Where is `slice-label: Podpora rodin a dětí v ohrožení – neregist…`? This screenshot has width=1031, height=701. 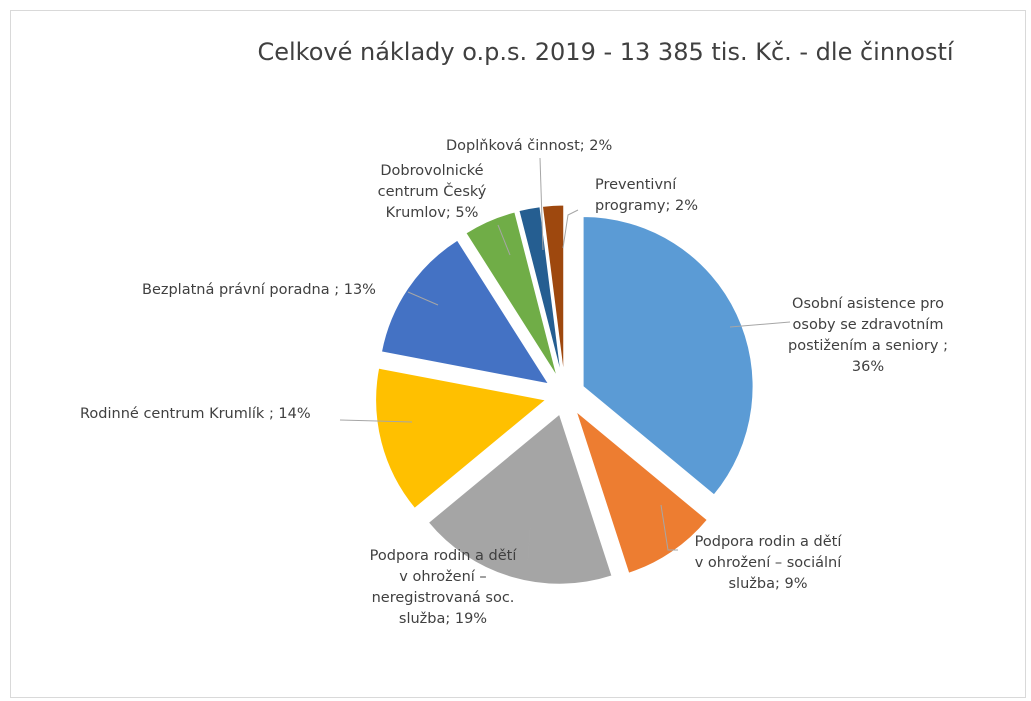 slice-label: Podpora rodin a dětí v ohrožení – neregist… is located at coordinates (444, 587).